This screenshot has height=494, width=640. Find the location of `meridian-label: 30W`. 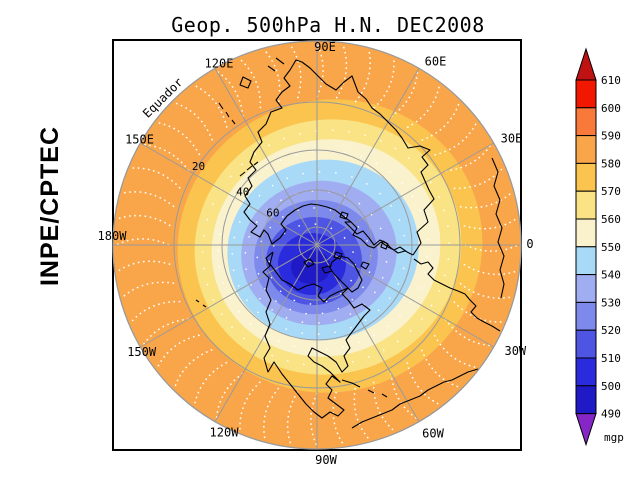

meridian-label: 30W is located at coordinates (515, 351).